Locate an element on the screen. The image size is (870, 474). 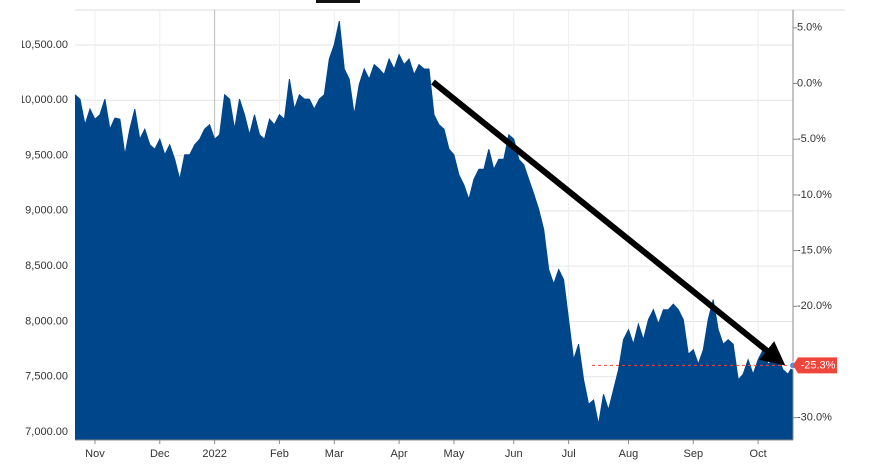
y2-tick-label: -30.0% is located at coordinates (814, 418).